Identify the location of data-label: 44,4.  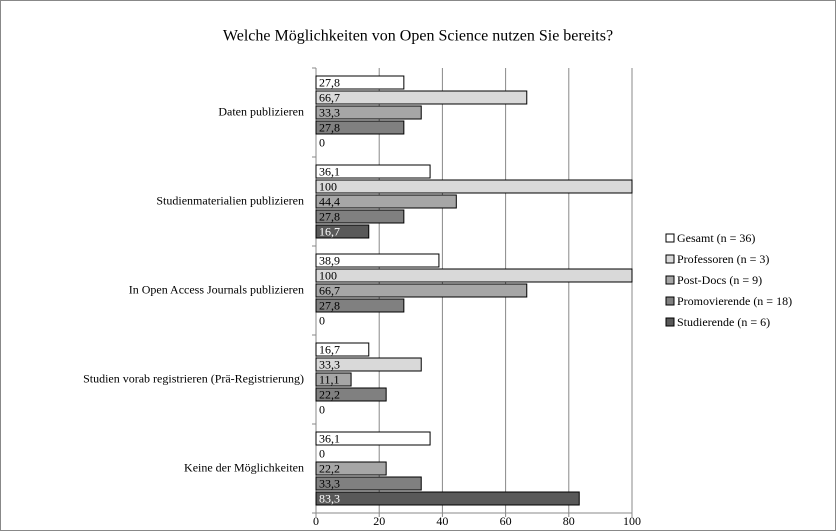
(329, 201).